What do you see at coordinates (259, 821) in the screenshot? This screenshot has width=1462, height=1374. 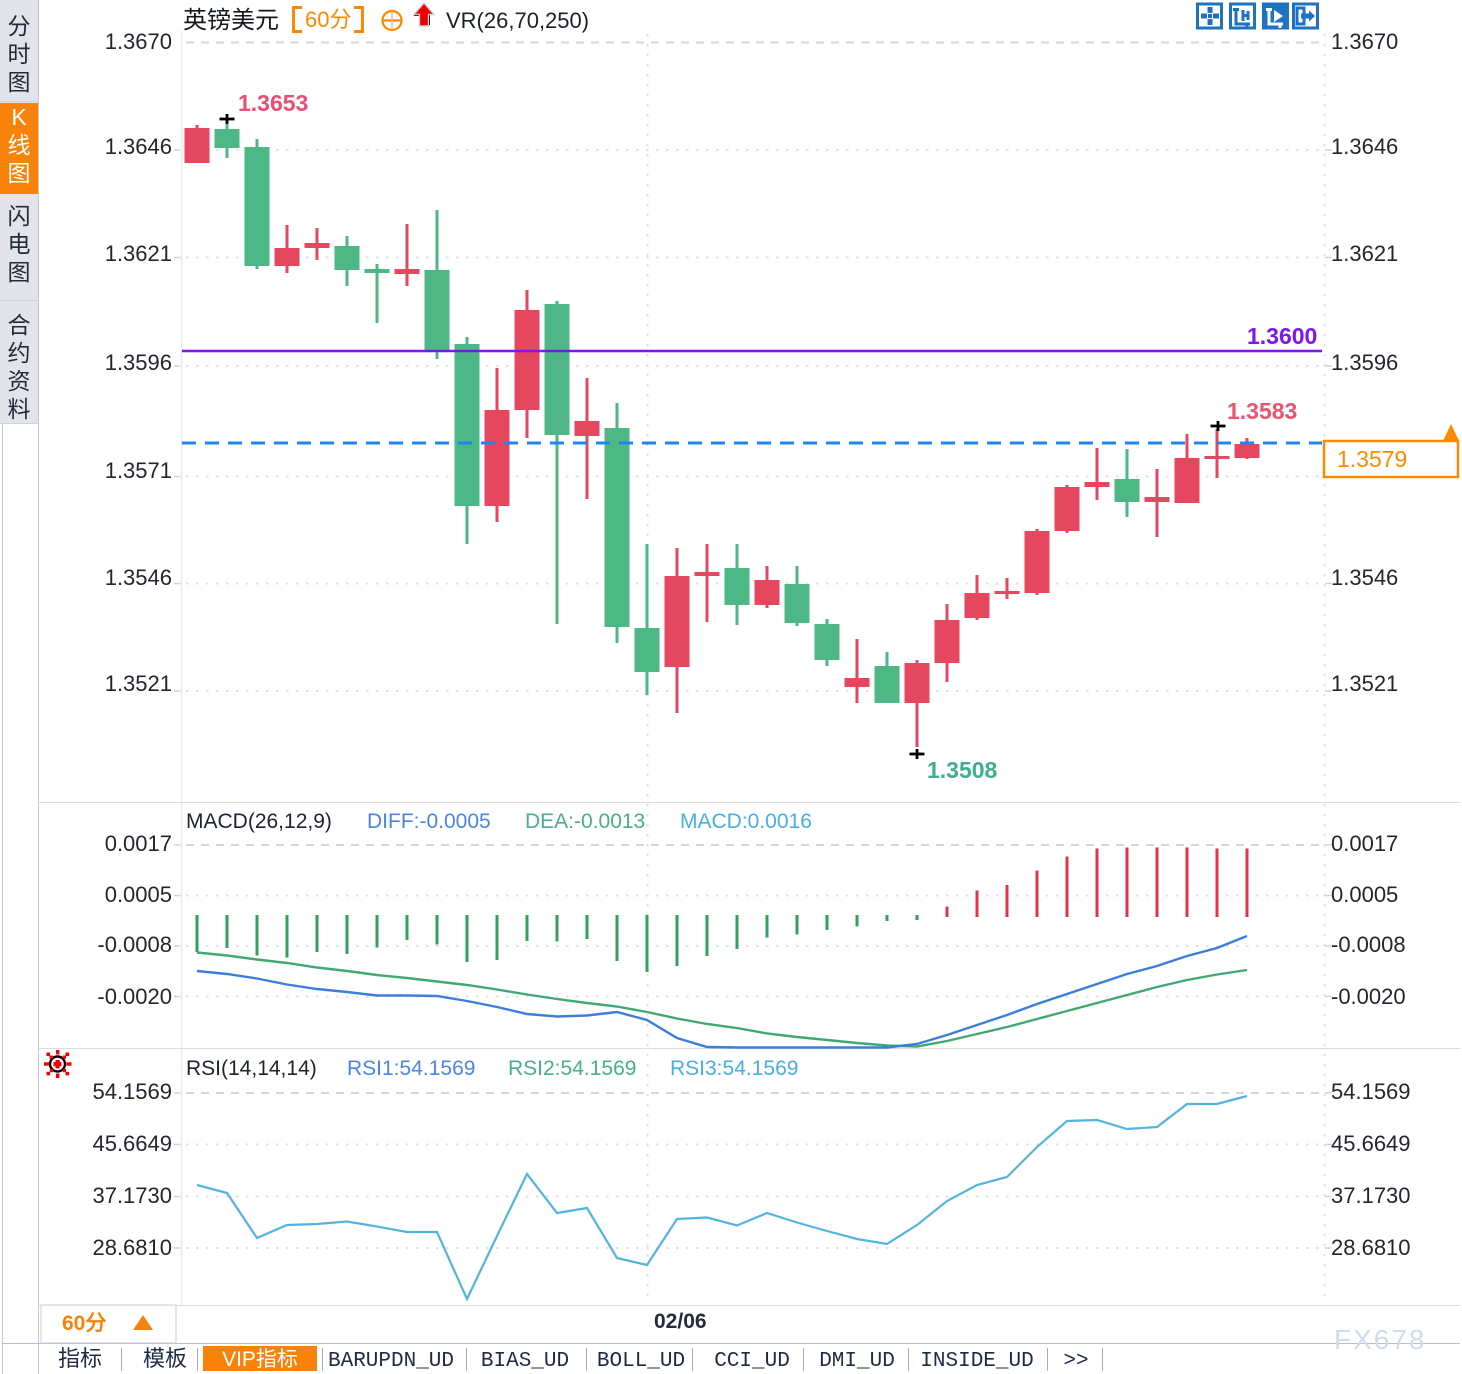 I see `svg-text: MACD(26,12,9)` at bounding box center [259, 821].